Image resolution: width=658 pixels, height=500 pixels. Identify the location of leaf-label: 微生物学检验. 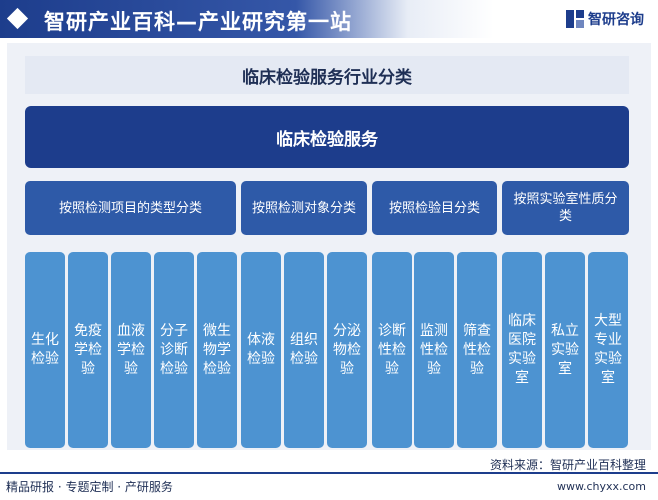
(217, 349).